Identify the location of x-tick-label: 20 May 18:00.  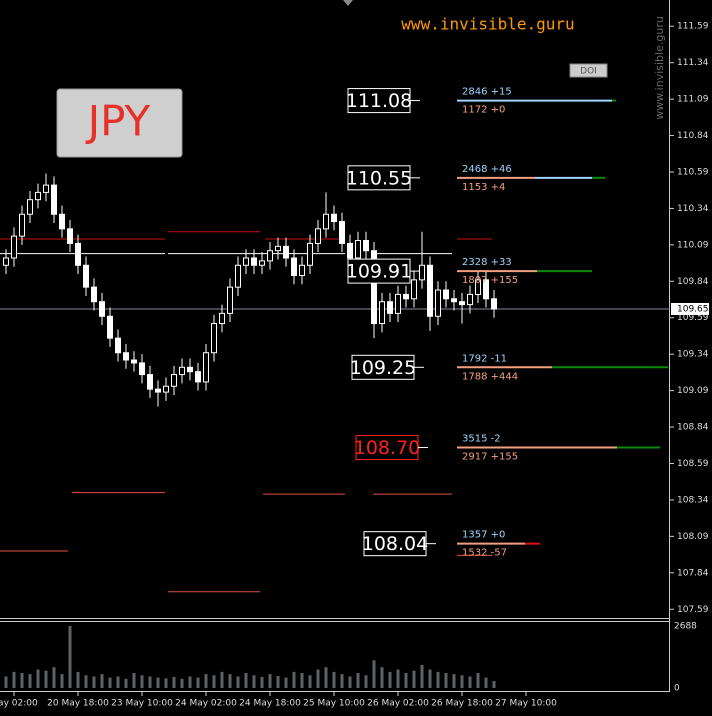
(78, 704).